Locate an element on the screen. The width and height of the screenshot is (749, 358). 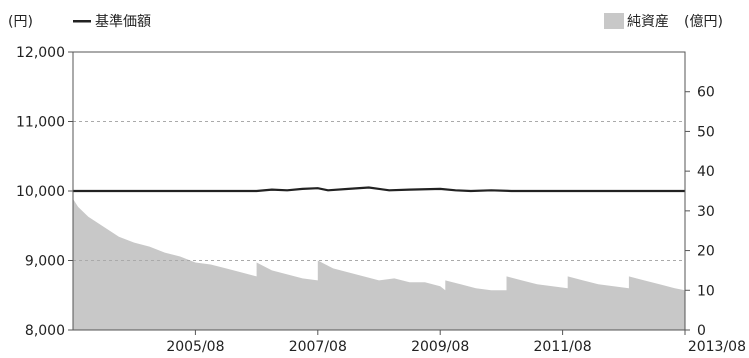
right-tick-label: 40 is located at coordinates (706, 172).